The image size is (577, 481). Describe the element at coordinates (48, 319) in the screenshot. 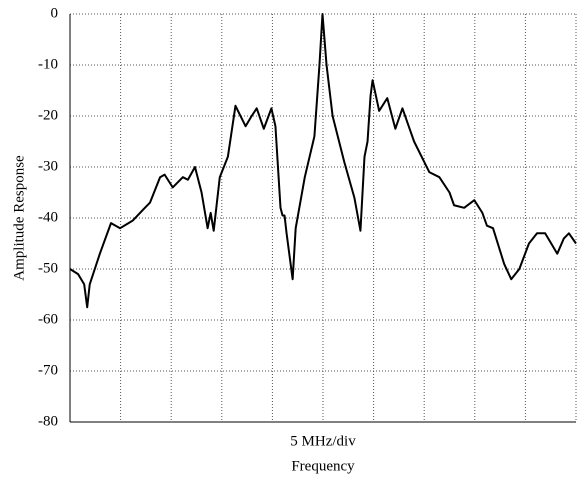

I see `y-tick-label: -60` at that location.